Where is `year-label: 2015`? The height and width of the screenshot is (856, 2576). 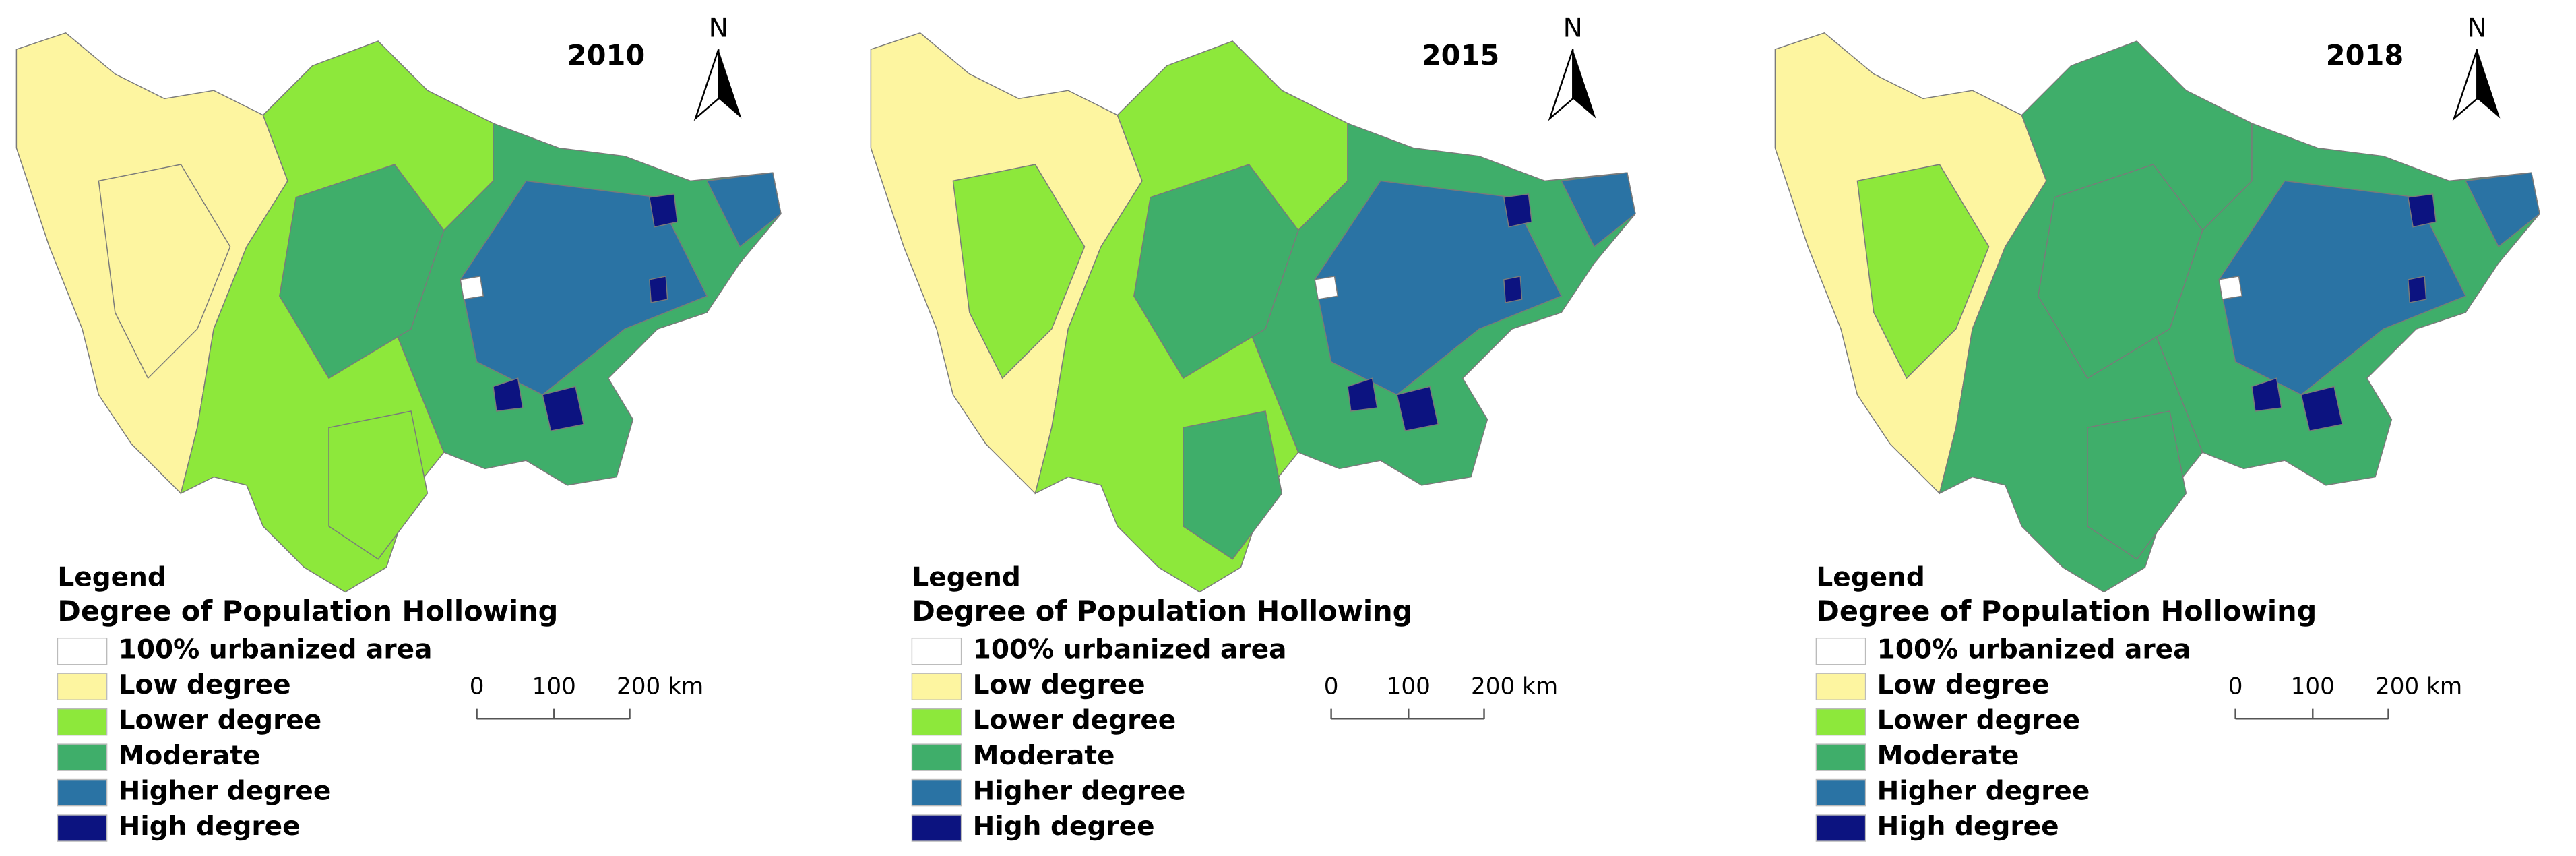
year-label: 2015 is located at coordinates (1460, 54).